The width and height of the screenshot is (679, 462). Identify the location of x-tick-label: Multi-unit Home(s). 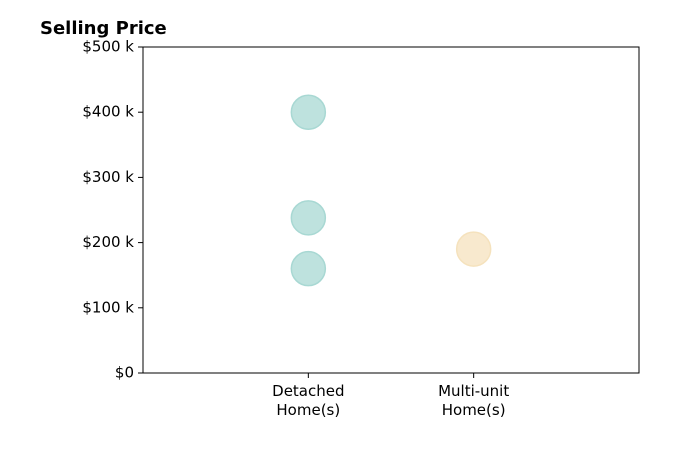
(474, 400).